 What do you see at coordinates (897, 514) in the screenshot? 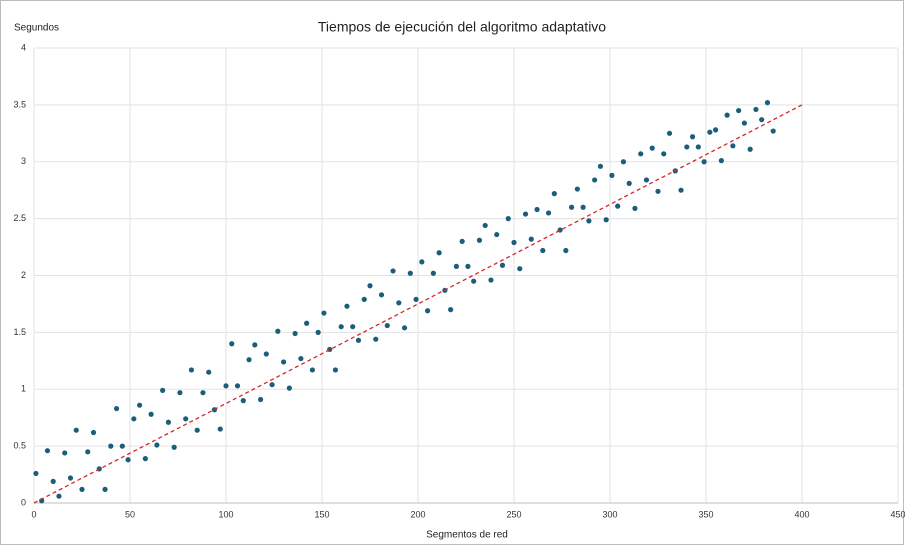
I see `x-tick-label: 450` at bounding box center [897, 514].